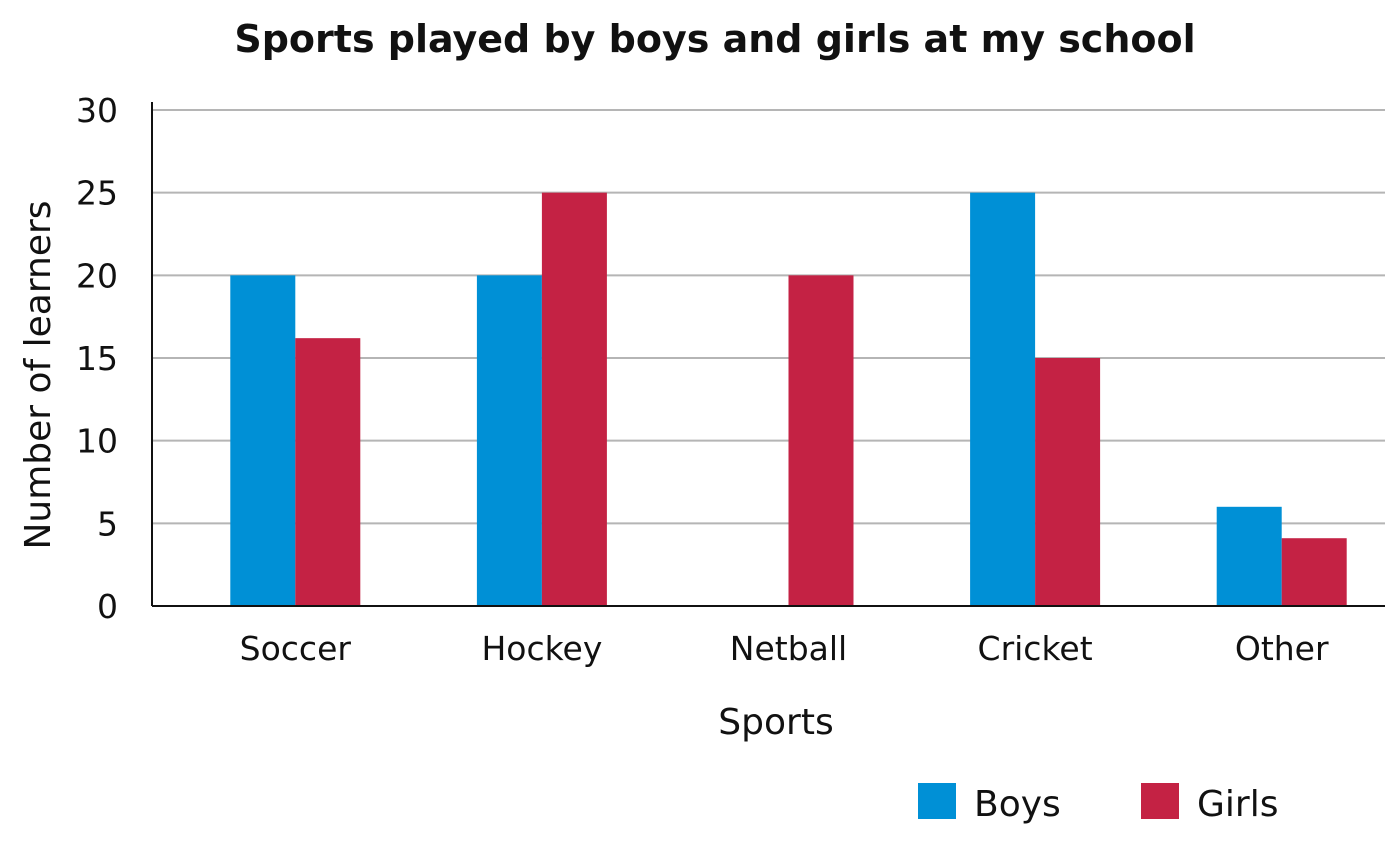 This screenshot has width=1399, height=841. What do you see at coordinates (38, 374) in the screenshot?
I see `y-axis-label: Number of learners` at bounding box center [38, 374].